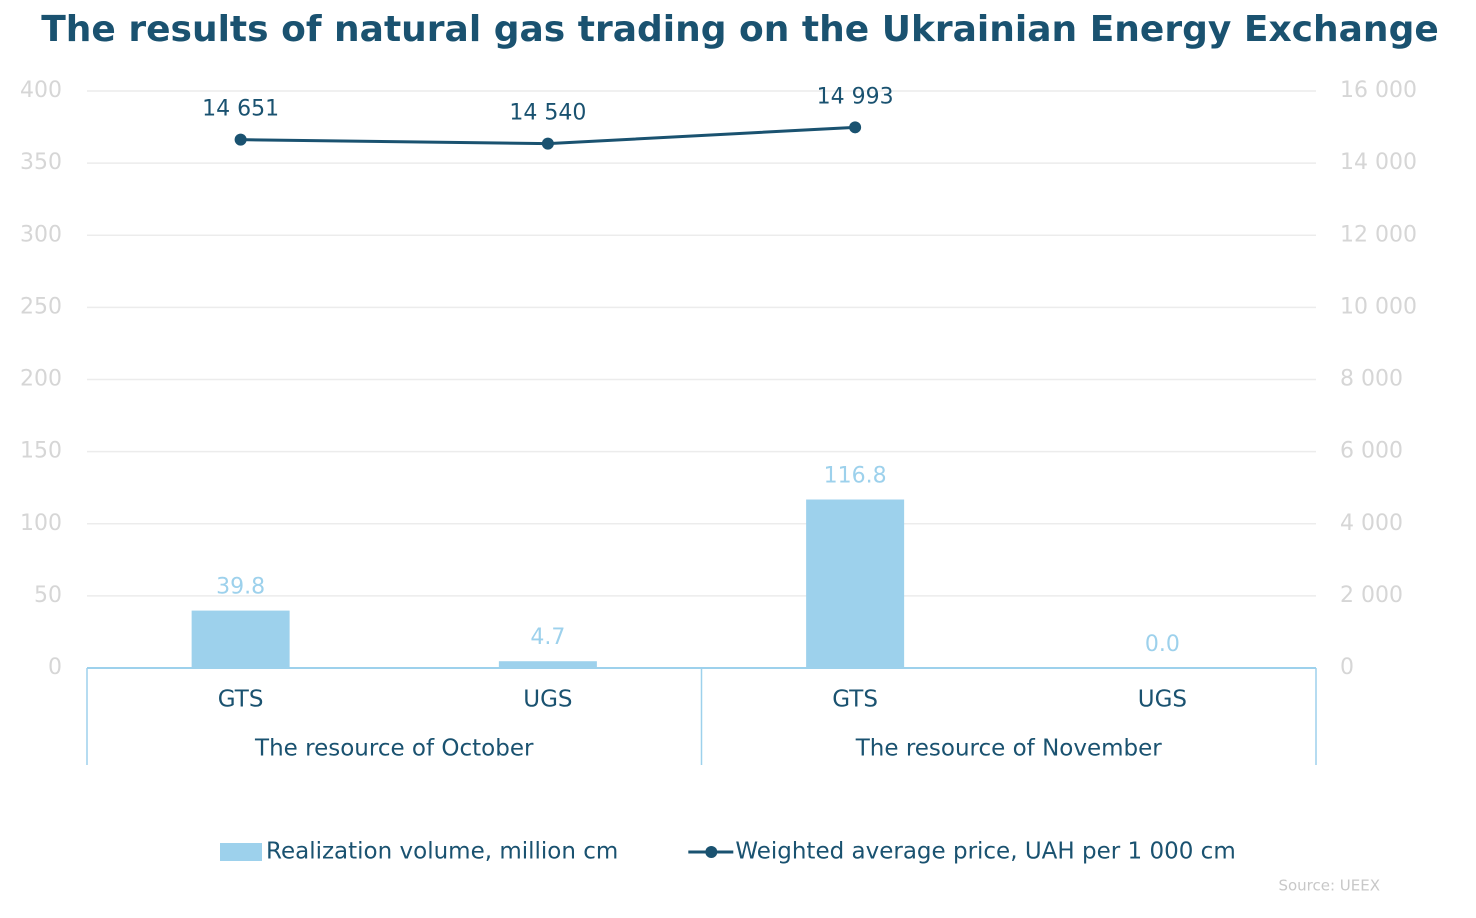  Describe the element at coordinates (1371, 523) in the screenshot. I see `y2-tick-label: 4 000` at that location.